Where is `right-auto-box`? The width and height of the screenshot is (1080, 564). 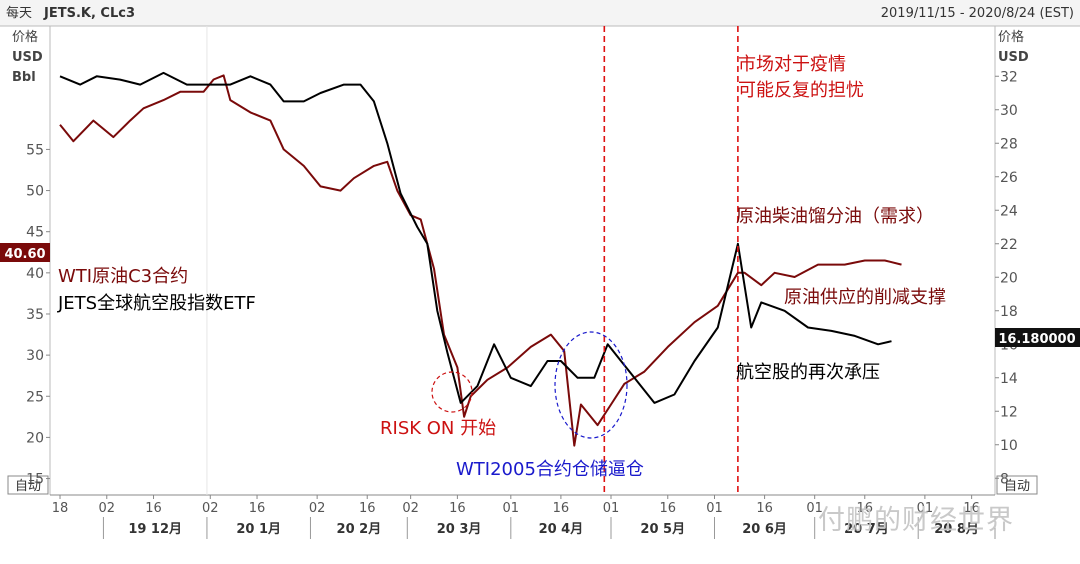 right-auto-box is located at coordinates (1017, 485).